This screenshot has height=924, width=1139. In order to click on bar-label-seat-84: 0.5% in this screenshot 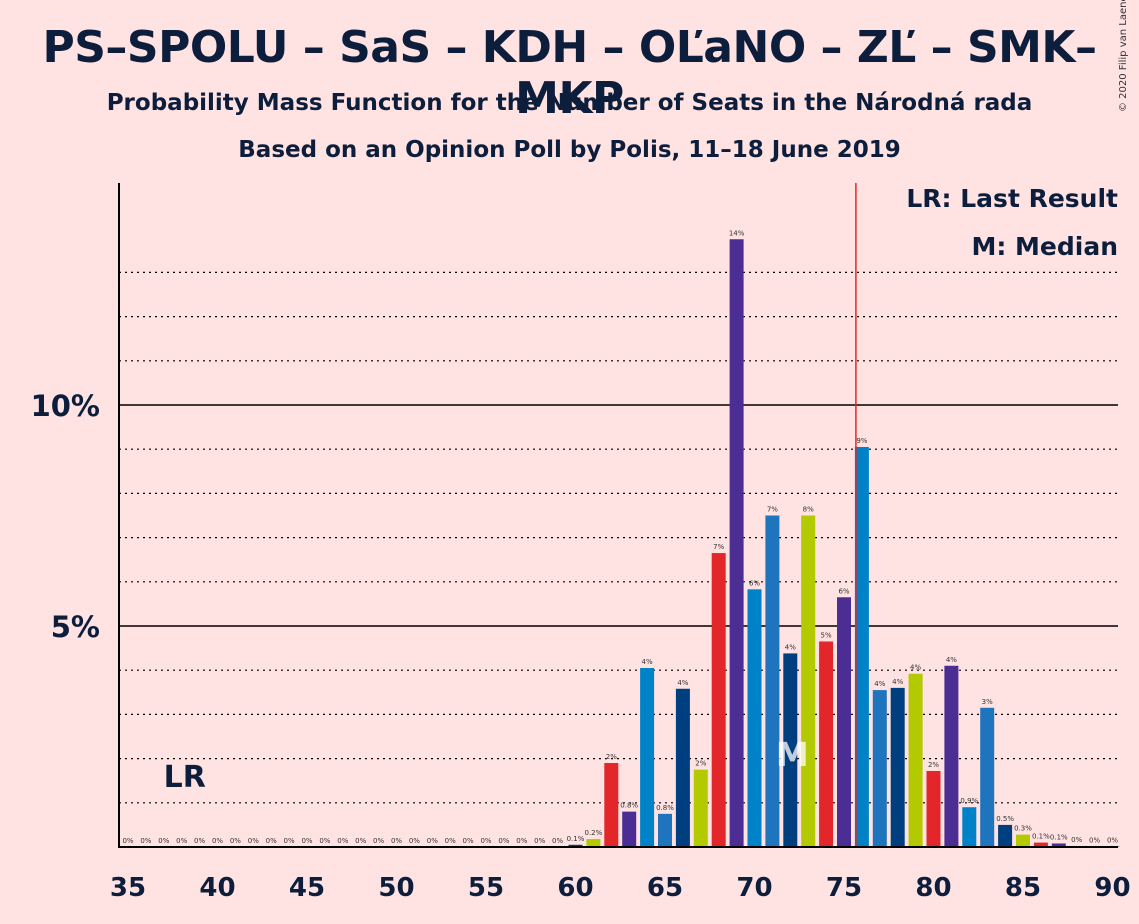, I will do `click(1005, 819)`.